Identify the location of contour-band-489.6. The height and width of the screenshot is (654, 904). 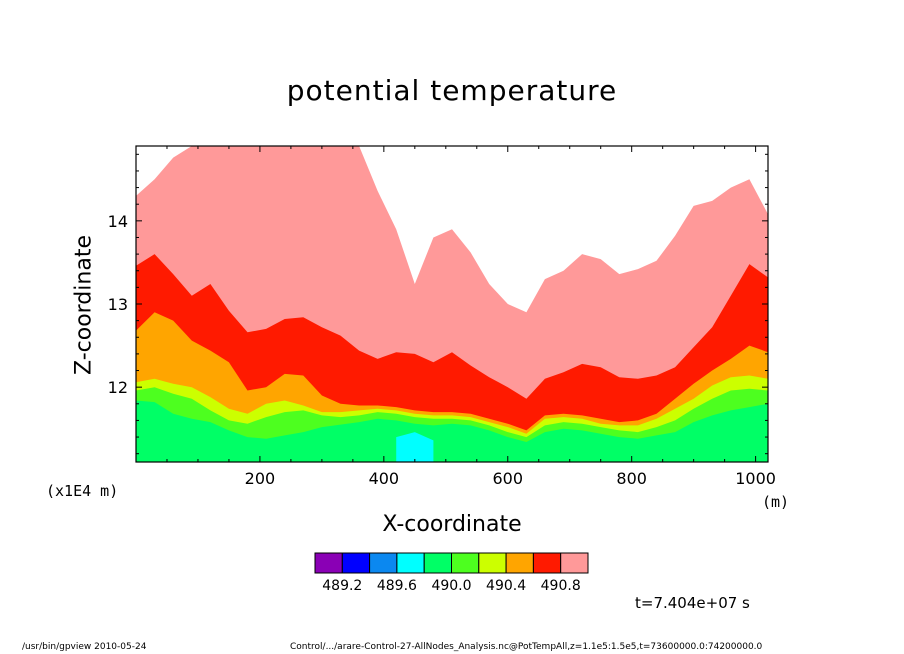
(415, 447).